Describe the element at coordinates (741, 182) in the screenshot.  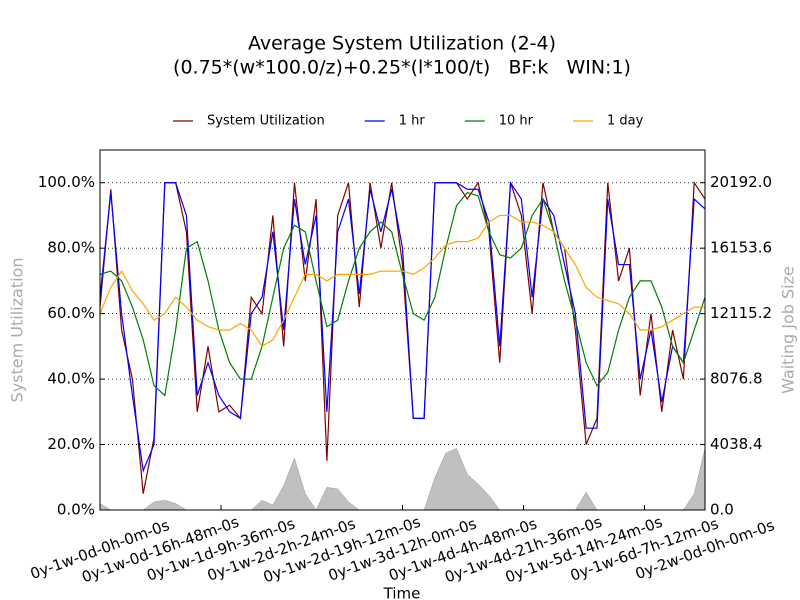
I see `y2-tick-label: 20192.0` at that location.